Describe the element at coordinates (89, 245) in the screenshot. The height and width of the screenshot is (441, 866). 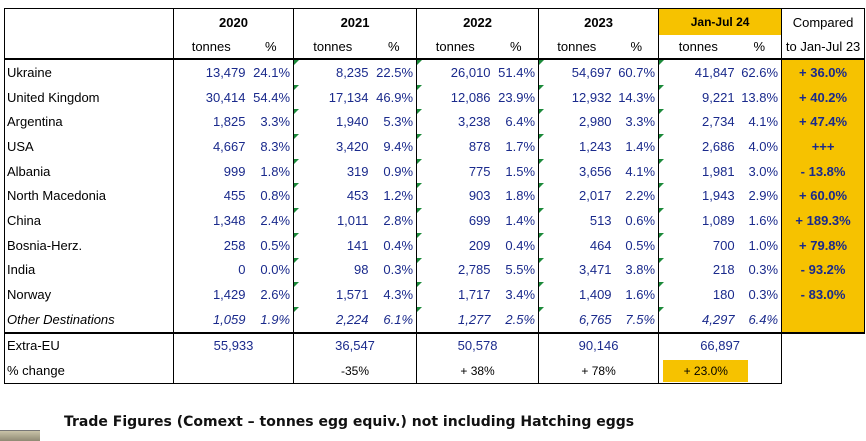
I see `country-cell: Bosnia-Herz.` at that location.